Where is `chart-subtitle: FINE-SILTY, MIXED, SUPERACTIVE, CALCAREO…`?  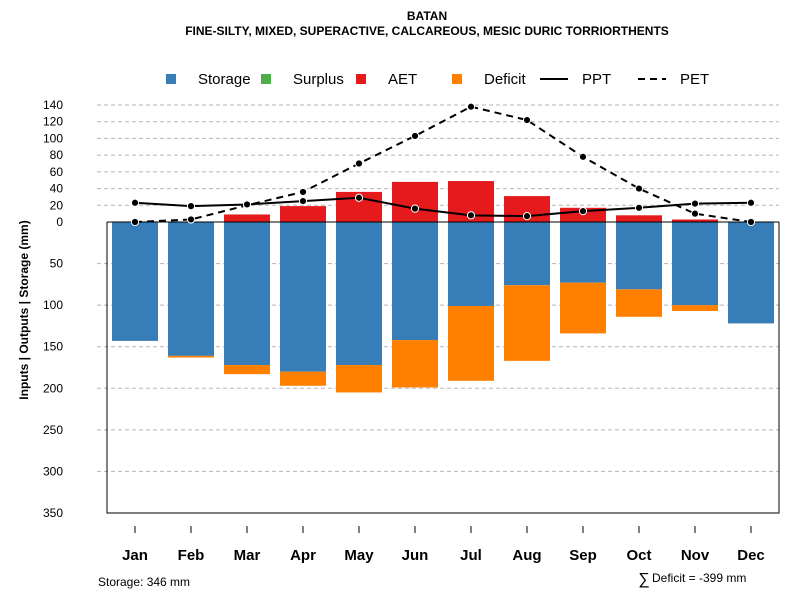 chart-subtitle: FINE-SILTY, MIXED, SUPERACTIVE, CALCAREO… is located at coordinates (427, 31).